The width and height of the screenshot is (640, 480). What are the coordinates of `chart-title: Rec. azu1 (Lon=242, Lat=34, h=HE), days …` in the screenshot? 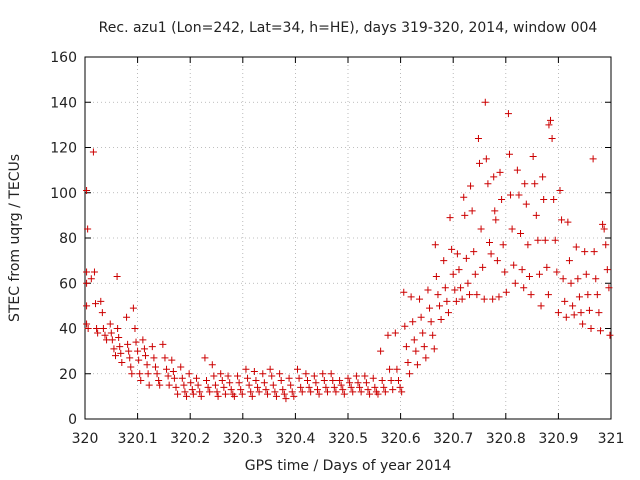 It's located at (348, 28).